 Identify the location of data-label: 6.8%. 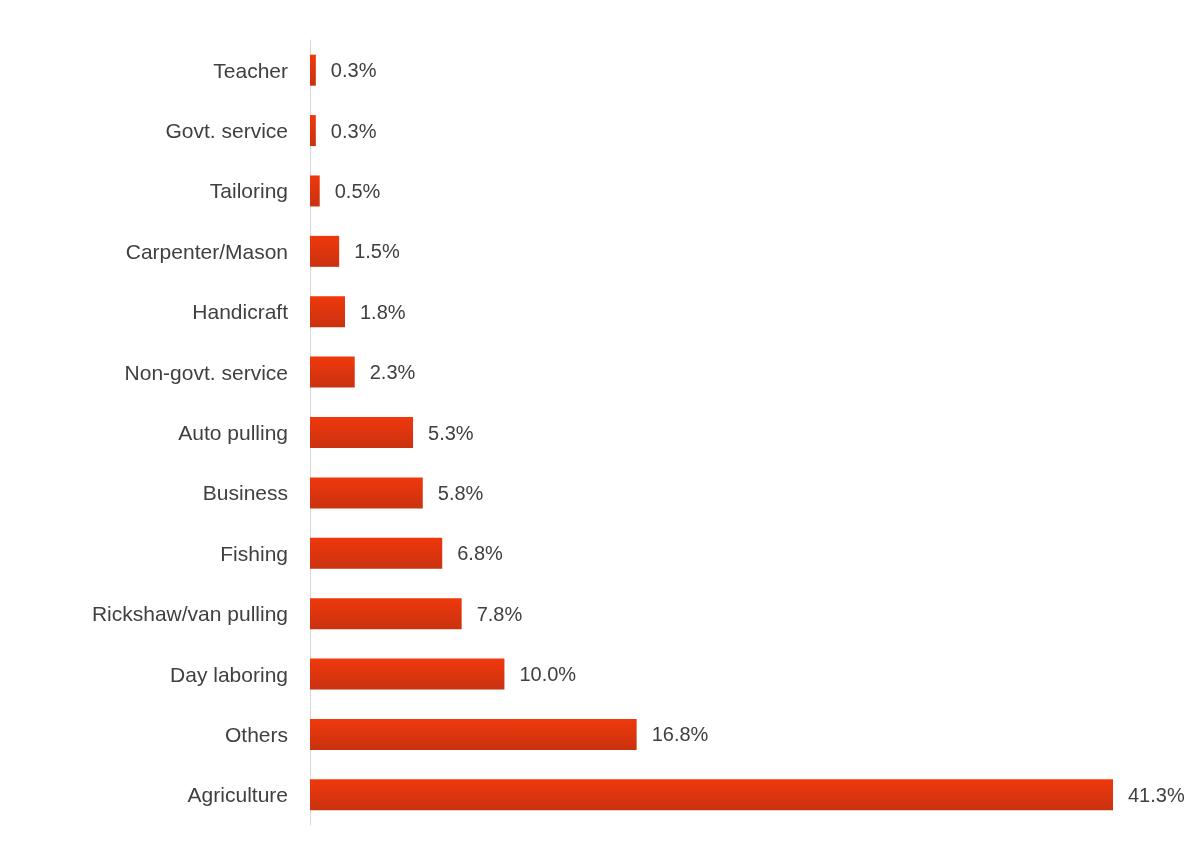
(480, 553).